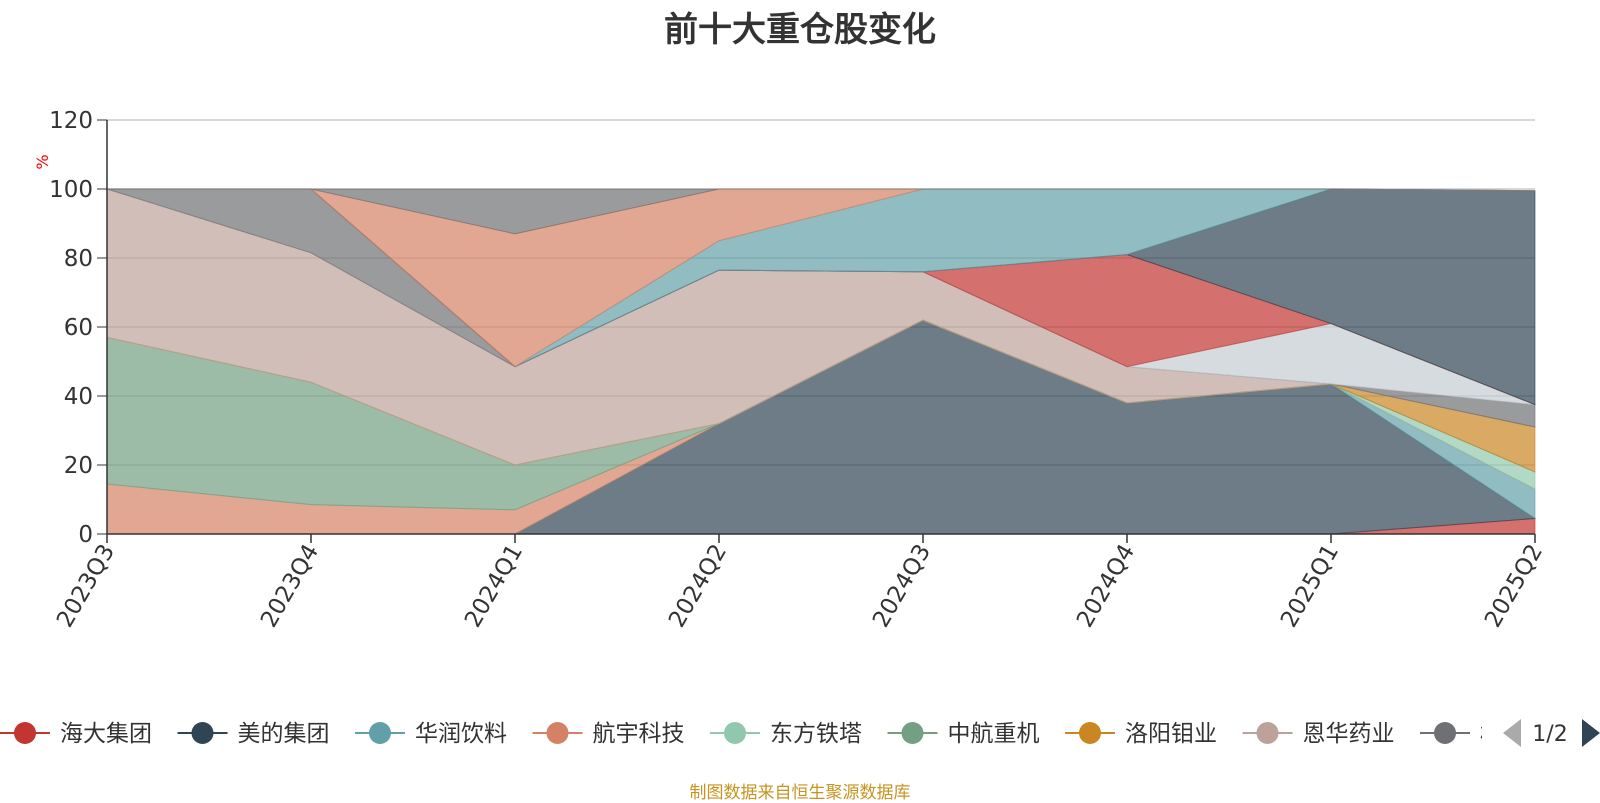 This screenshot has height=803, width=1600. I want to click on legend-next-icon, so click(1591, 733).